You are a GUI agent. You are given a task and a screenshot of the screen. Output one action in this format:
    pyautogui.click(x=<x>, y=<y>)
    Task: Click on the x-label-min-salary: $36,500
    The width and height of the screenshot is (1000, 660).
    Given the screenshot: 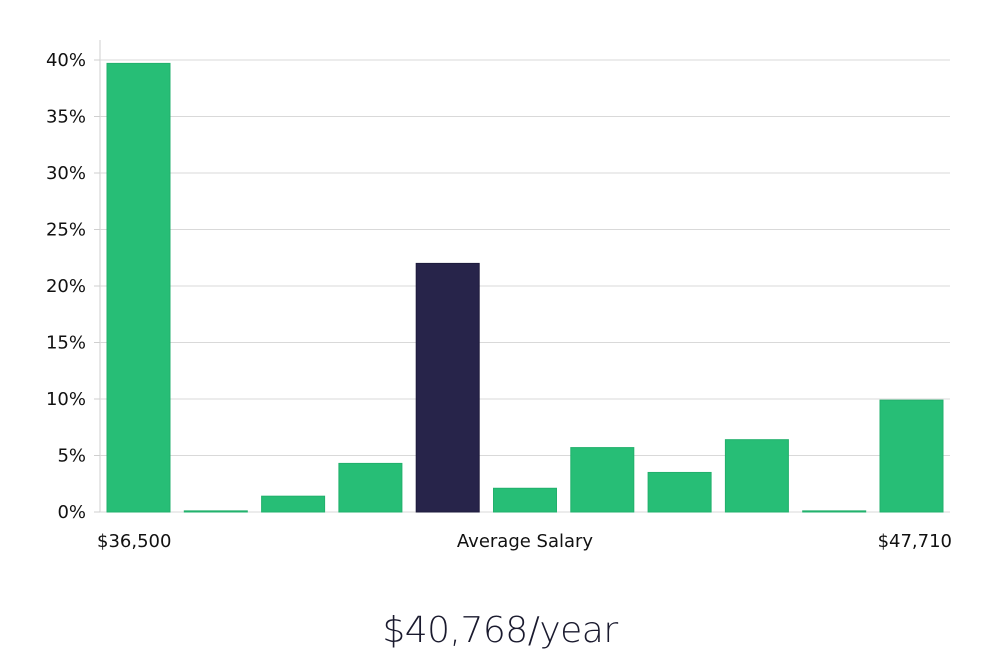 What is the action you would take?
    pyautogui.click(x=134, y=541)
    